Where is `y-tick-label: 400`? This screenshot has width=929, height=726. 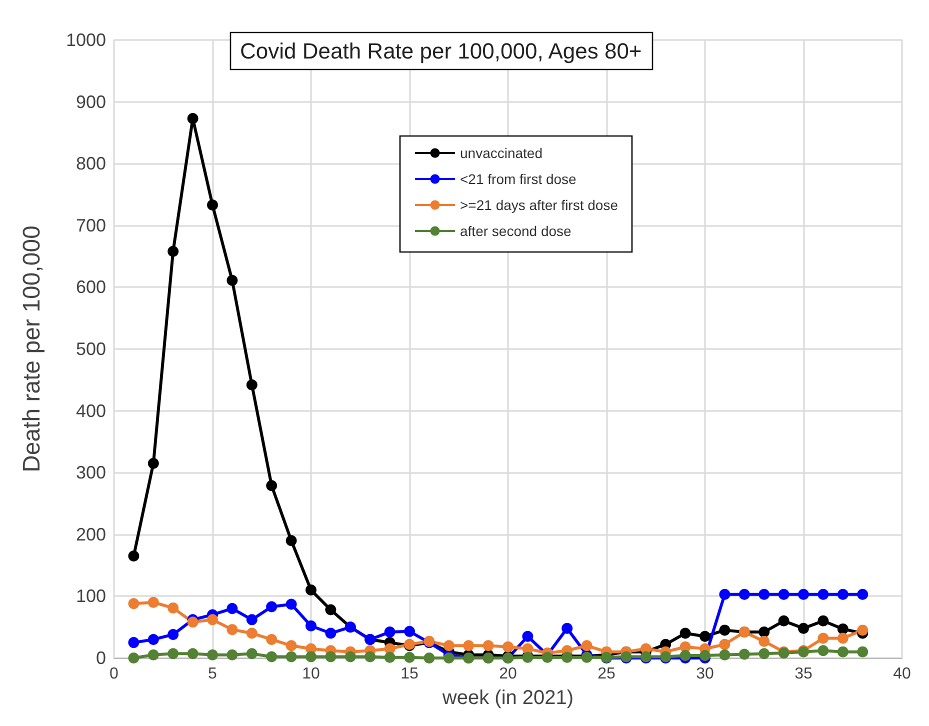
y-tick-label: 400 is located at coordinates (91, 410).